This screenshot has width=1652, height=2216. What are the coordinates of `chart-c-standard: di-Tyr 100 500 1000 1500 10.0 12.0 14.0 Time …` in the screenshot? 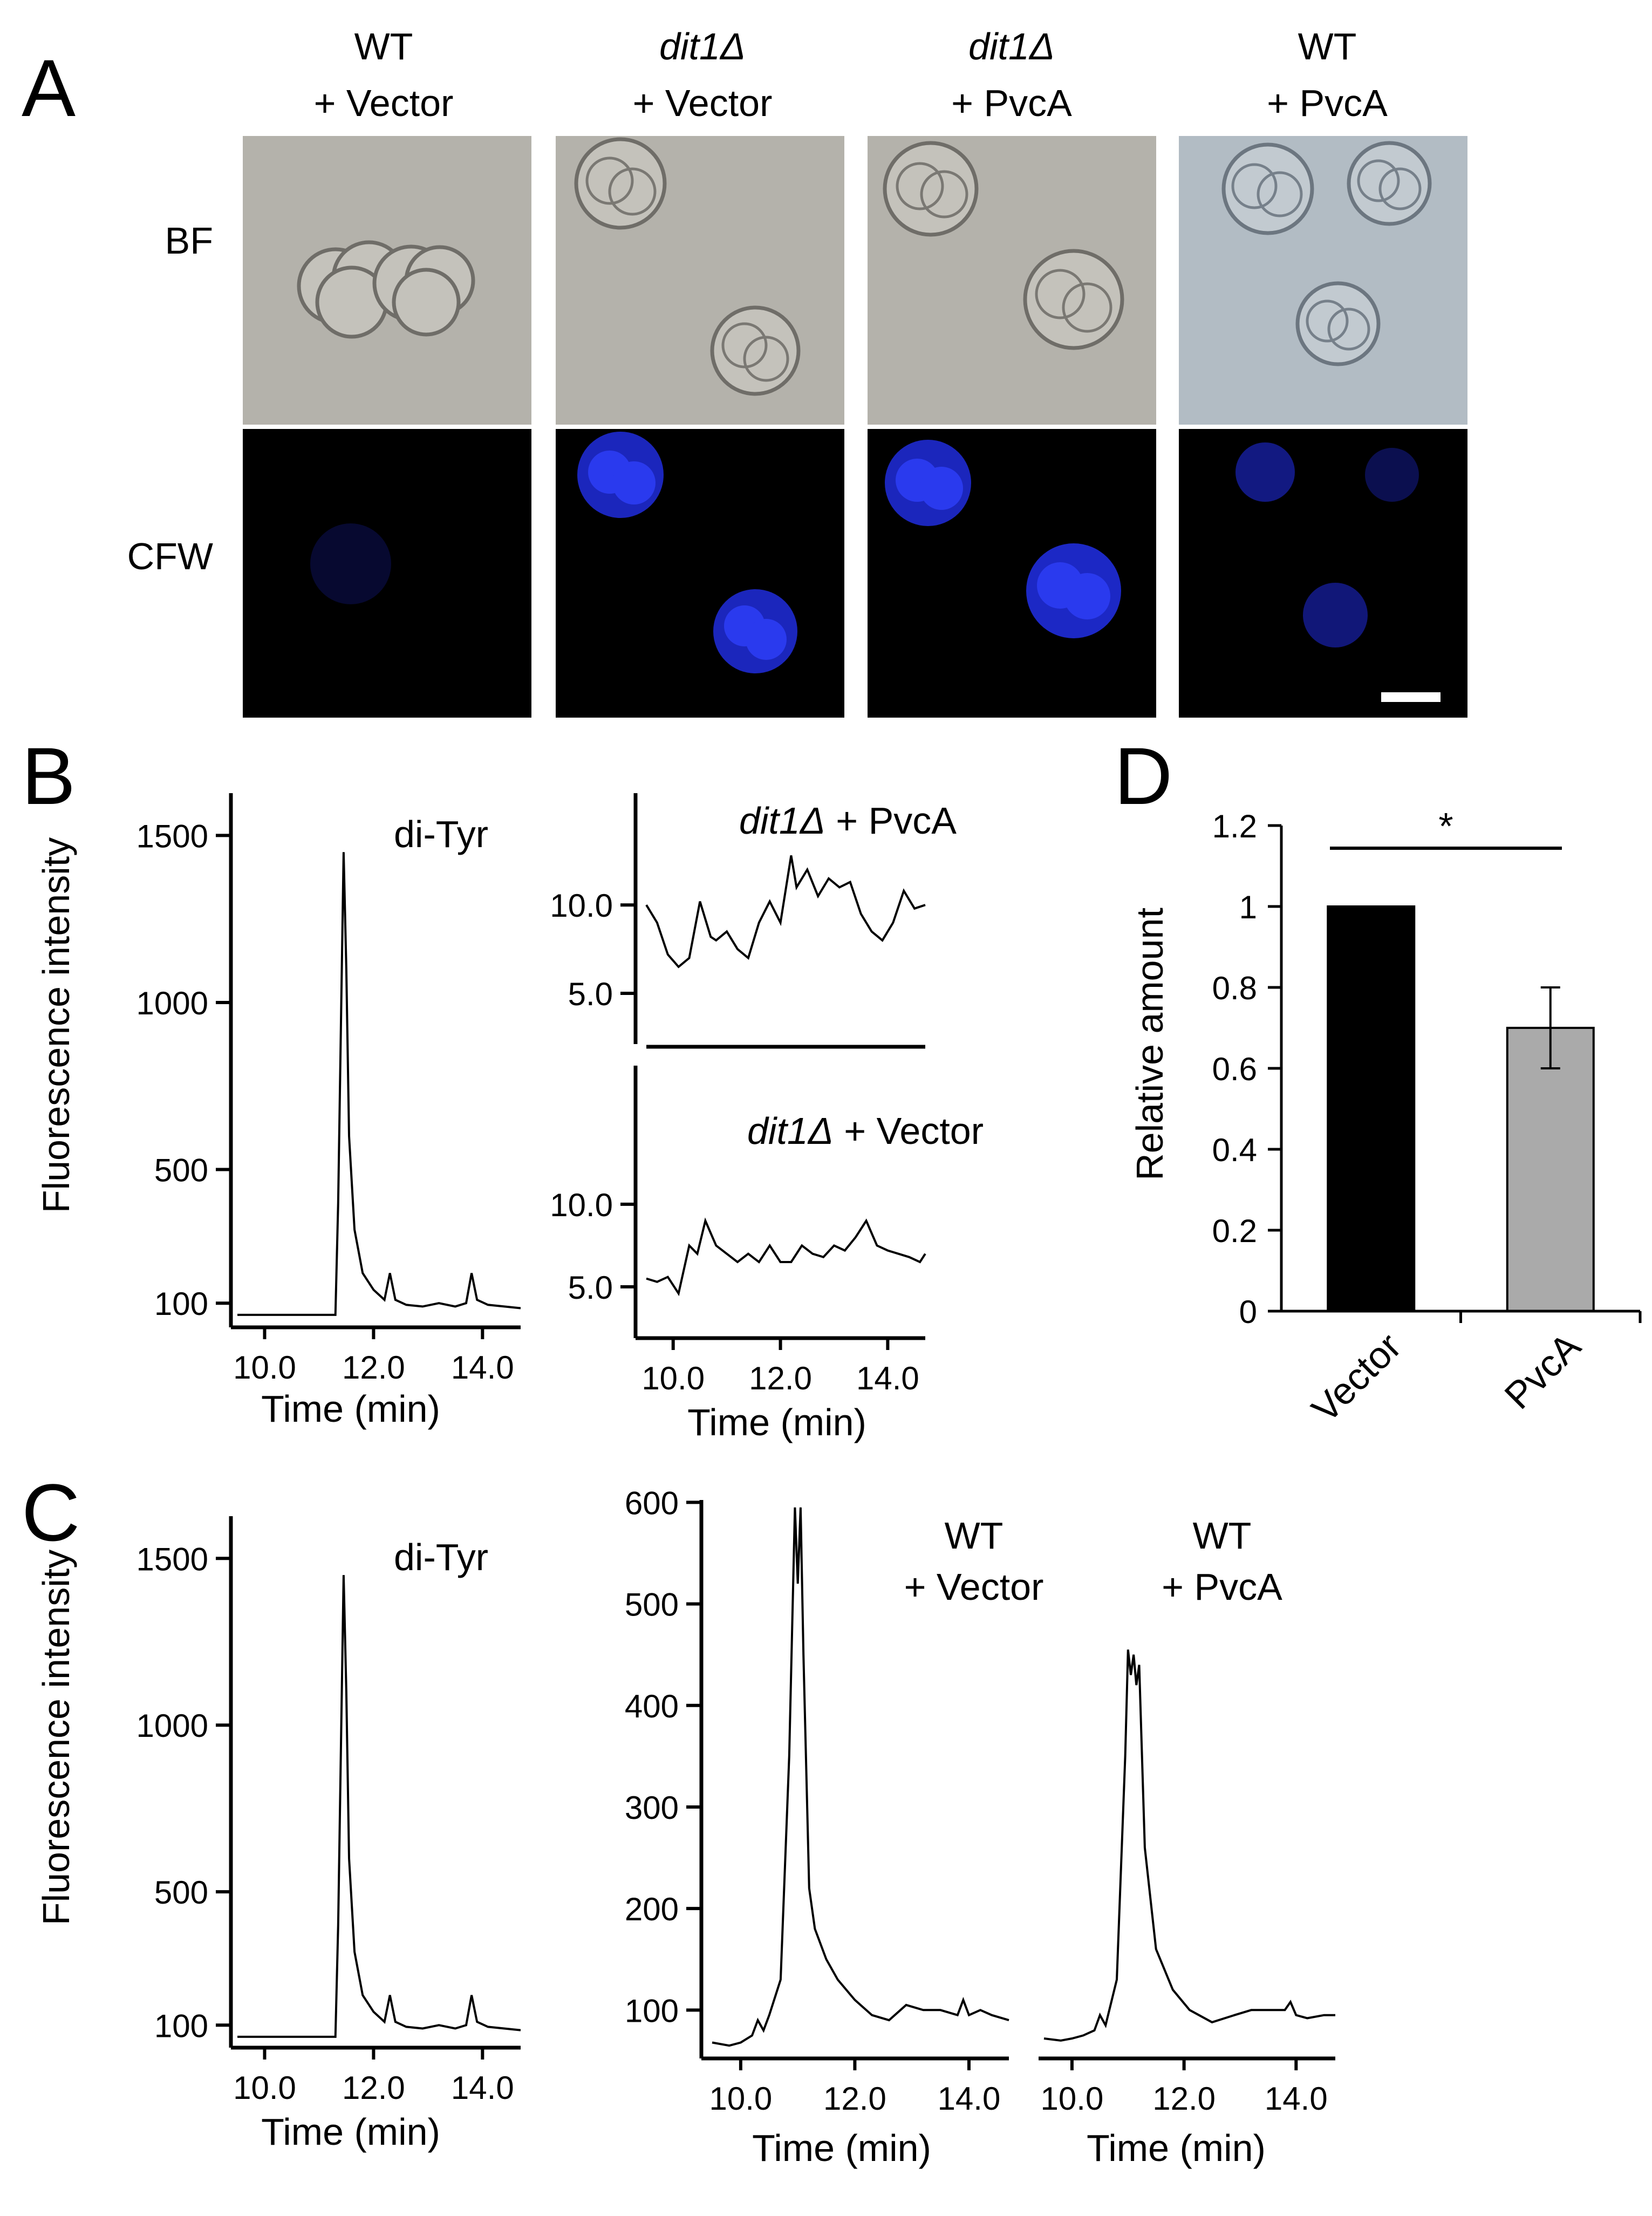 It's located at (328, 1834).